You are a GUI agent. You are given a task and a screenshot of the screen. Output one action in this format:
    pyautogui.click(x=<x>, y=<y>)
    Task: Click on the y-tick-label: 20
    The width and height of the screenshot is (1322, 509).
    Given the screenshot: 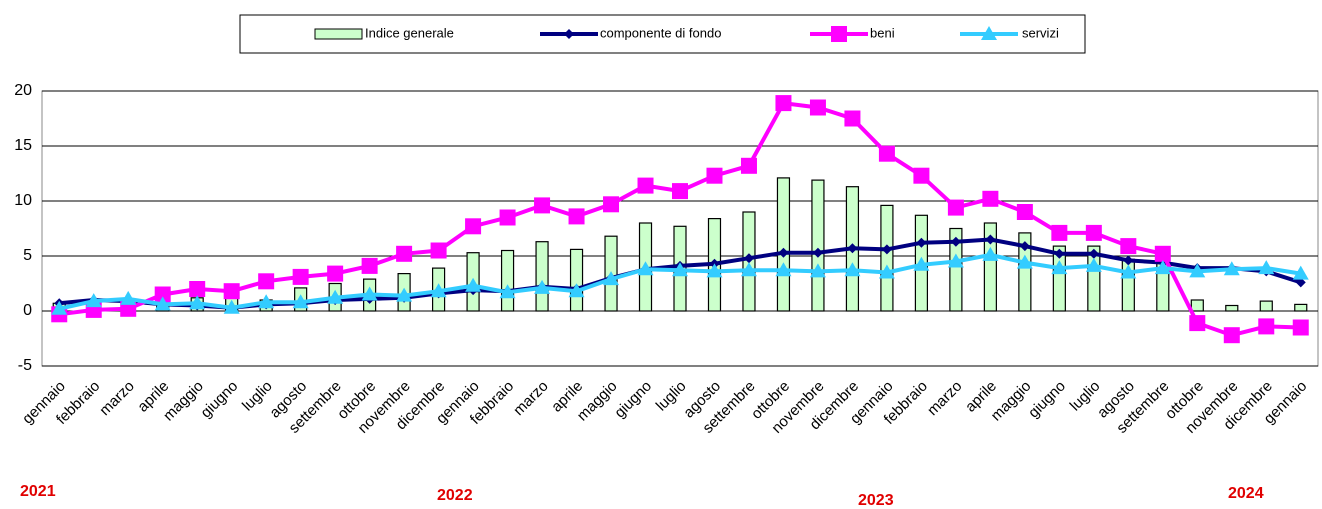 What is the action you would take?
    pyautogui.click(x=23, y=90)
    